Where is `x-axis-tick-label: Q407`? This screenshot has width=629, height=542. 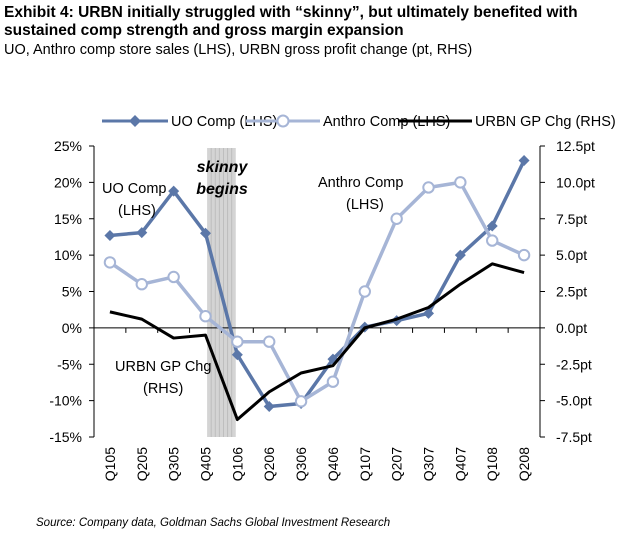 x-axis-tick-label: Q407 is located at coordinates (460, 464).